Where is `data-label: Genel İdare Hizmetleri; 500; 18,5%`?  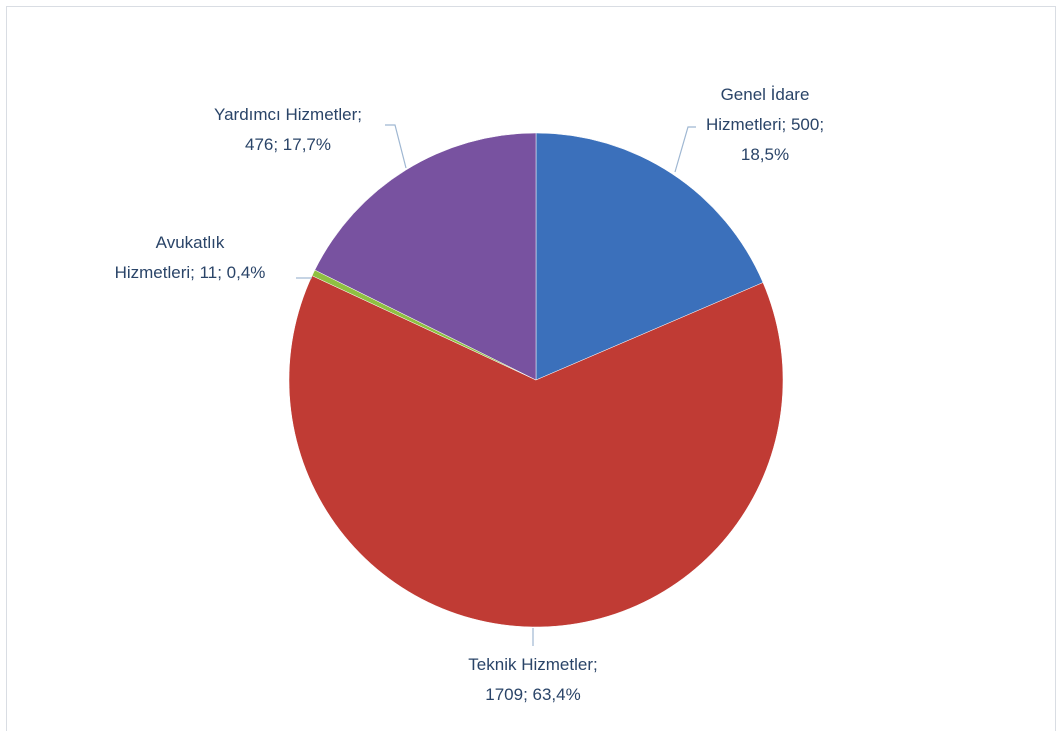 data-label: Genel İdare Hizmetleri; 500; 18,5% is located at coordinates (765, 124).